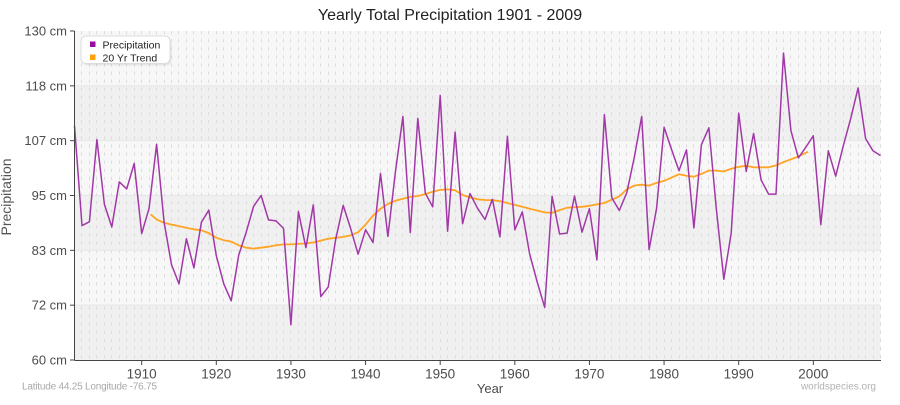  Describe the element at coordinates (130, 59) in the screenshot. I see `svg-text: 20 Yr Trend` at that location.